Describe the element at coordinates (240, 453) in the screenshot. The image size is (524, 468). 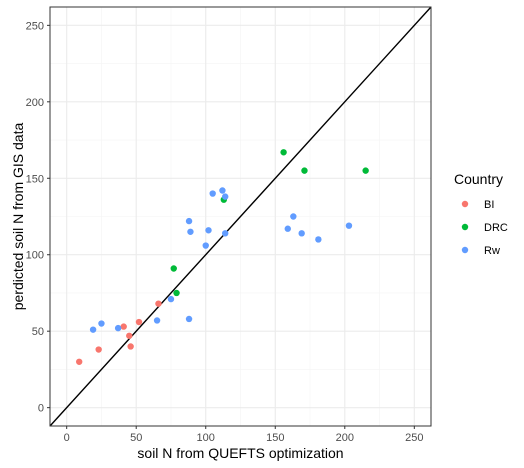
I see `x-axis-title: soil N from QUEFTS optimization` at that location.